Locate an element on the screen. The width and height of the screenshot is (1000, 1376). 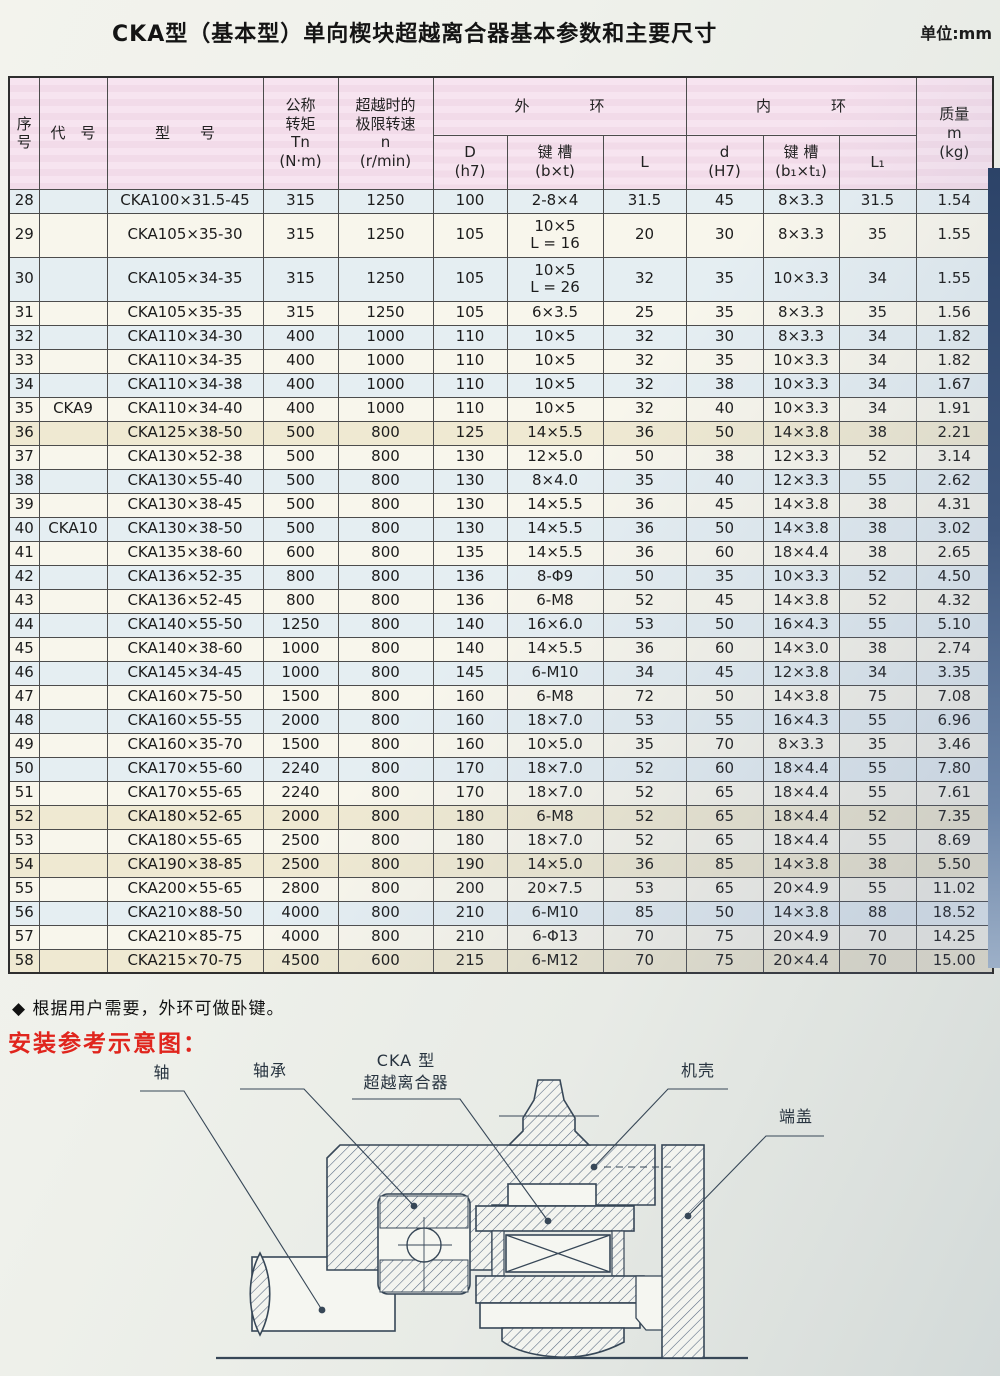
col-header-mass: 质量 m (kg) is located at coordinates (954, 133).